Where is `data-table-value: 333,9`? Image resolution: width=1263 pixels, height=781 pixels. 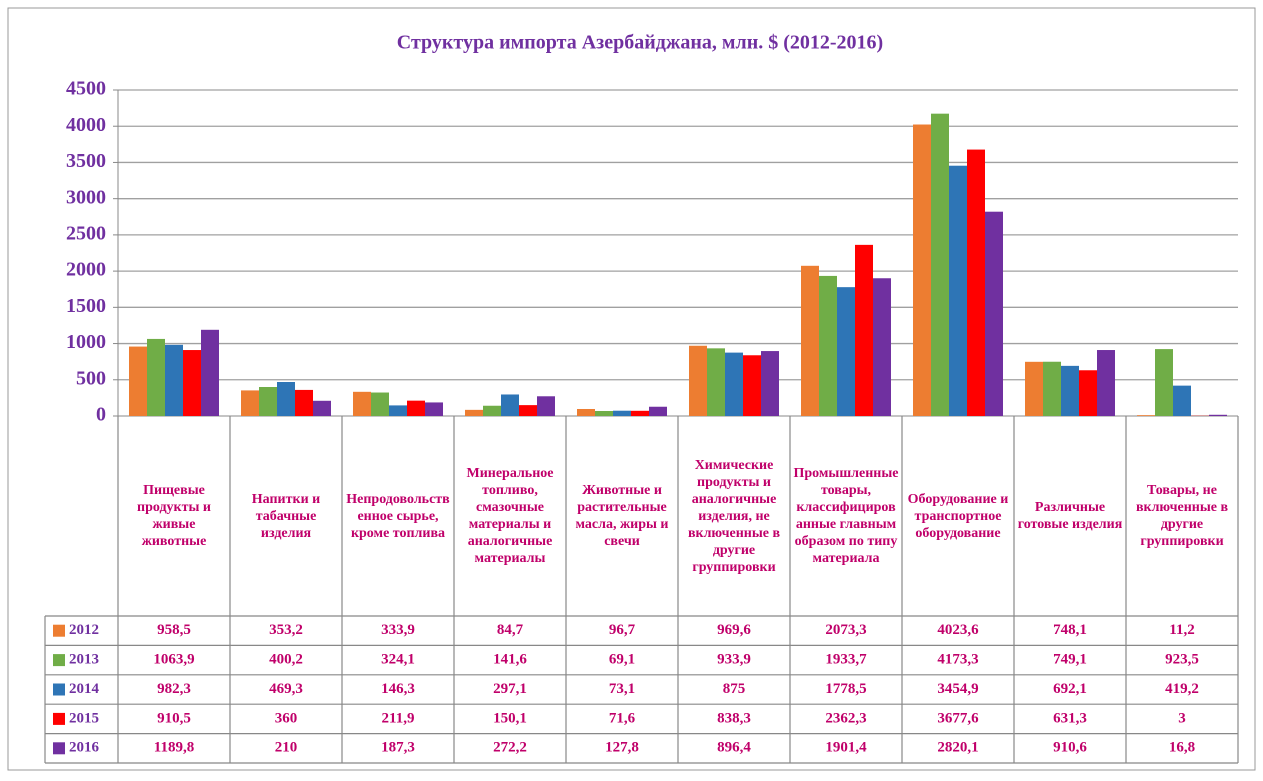 data-table-value: 333,9 is located at coordinates (398, 630).